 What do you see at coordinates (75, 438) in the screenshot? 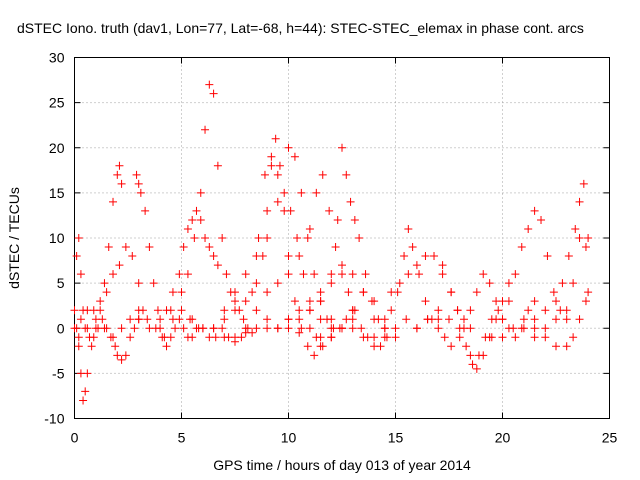
I see `x-tick-label: 0` at bounding box center [75, 438].